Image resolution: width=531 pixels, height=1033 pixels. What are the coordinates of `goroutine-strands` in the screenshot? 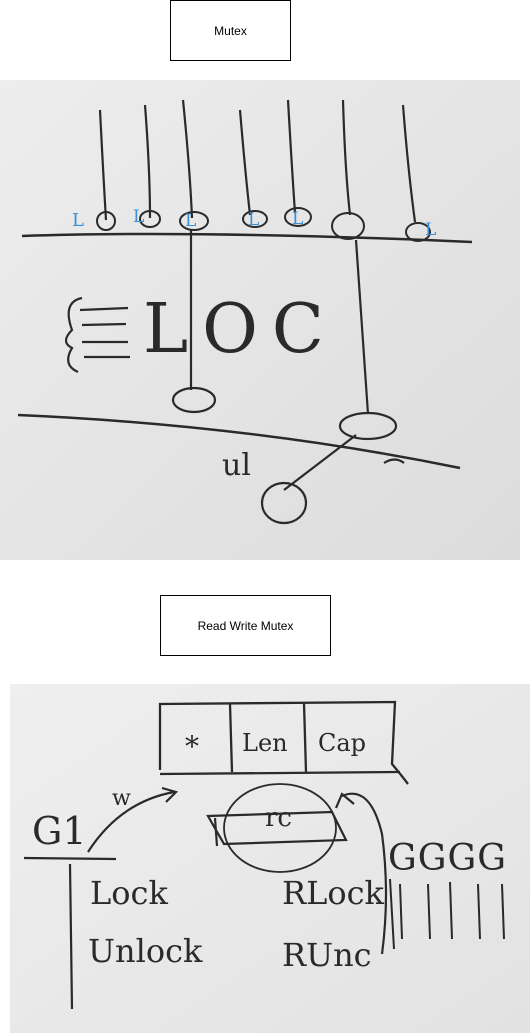 It's located at (257, 161).